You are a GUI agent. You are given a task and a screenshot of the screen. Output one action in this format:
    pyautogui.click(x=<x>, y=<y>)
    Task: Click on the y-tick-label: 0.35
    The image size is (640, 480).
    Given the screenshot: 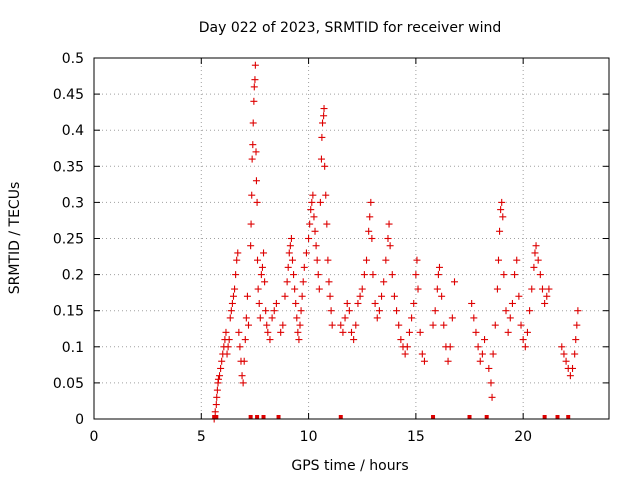 What is the action you would take?
    pyautogui.click(x=68, y=167)
    